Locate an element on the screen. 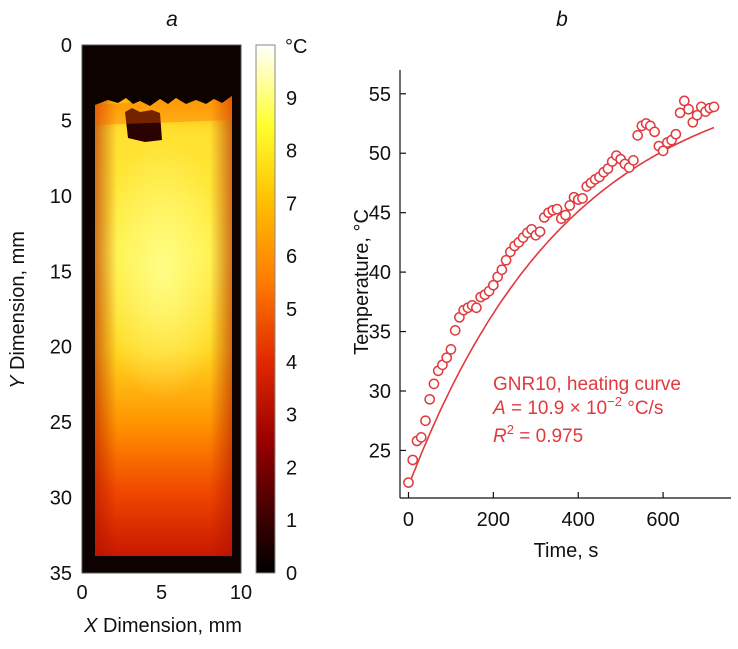 This screenshot has width=738, height=649. rate-exponent: −2 is located at coordinates (614, 401).